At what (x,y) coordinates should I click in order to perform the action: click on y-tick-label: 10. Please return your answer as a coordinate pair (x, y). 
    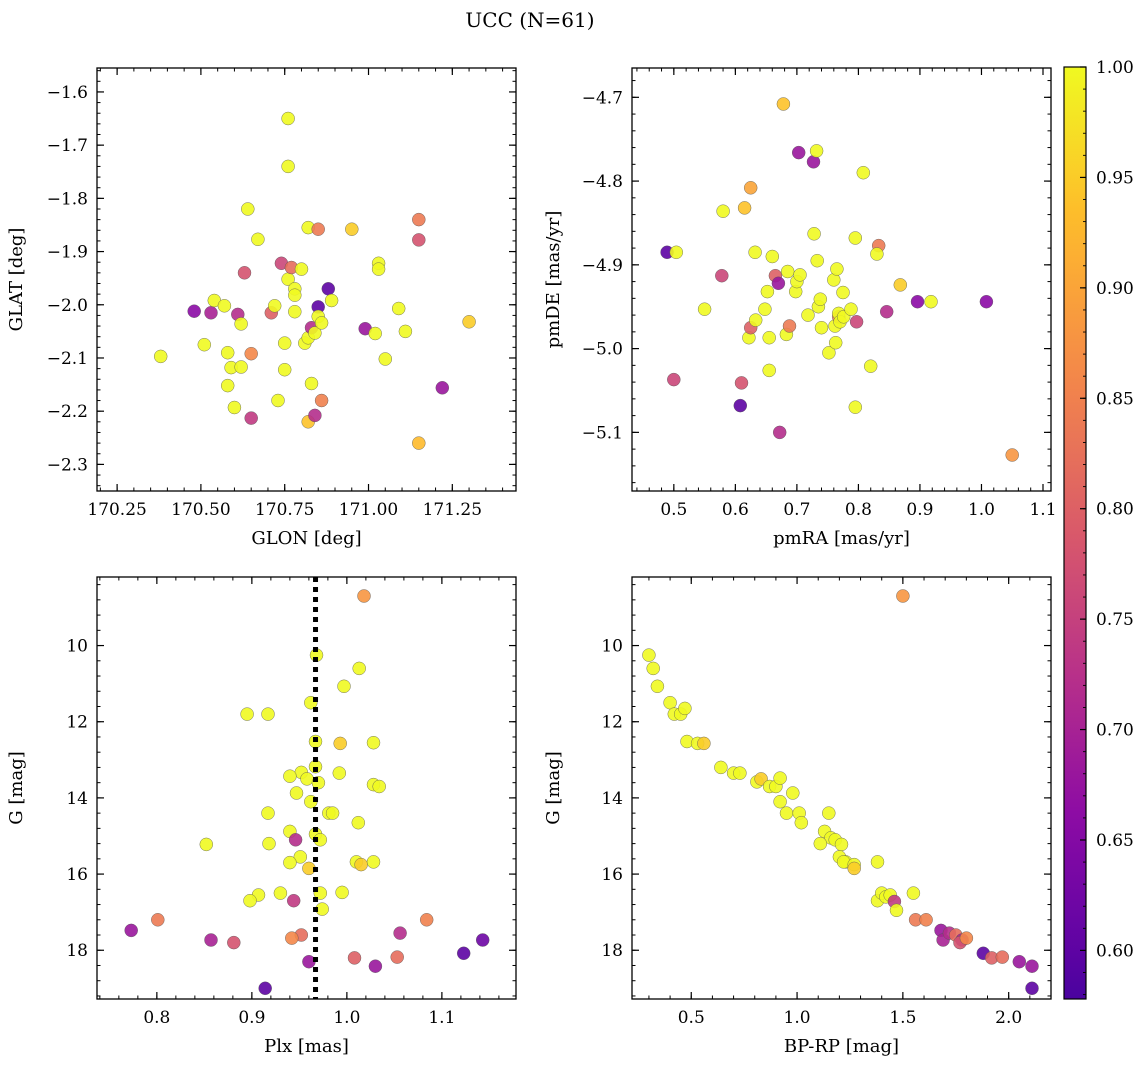
    Looking at the image, I should click on (77, 647).